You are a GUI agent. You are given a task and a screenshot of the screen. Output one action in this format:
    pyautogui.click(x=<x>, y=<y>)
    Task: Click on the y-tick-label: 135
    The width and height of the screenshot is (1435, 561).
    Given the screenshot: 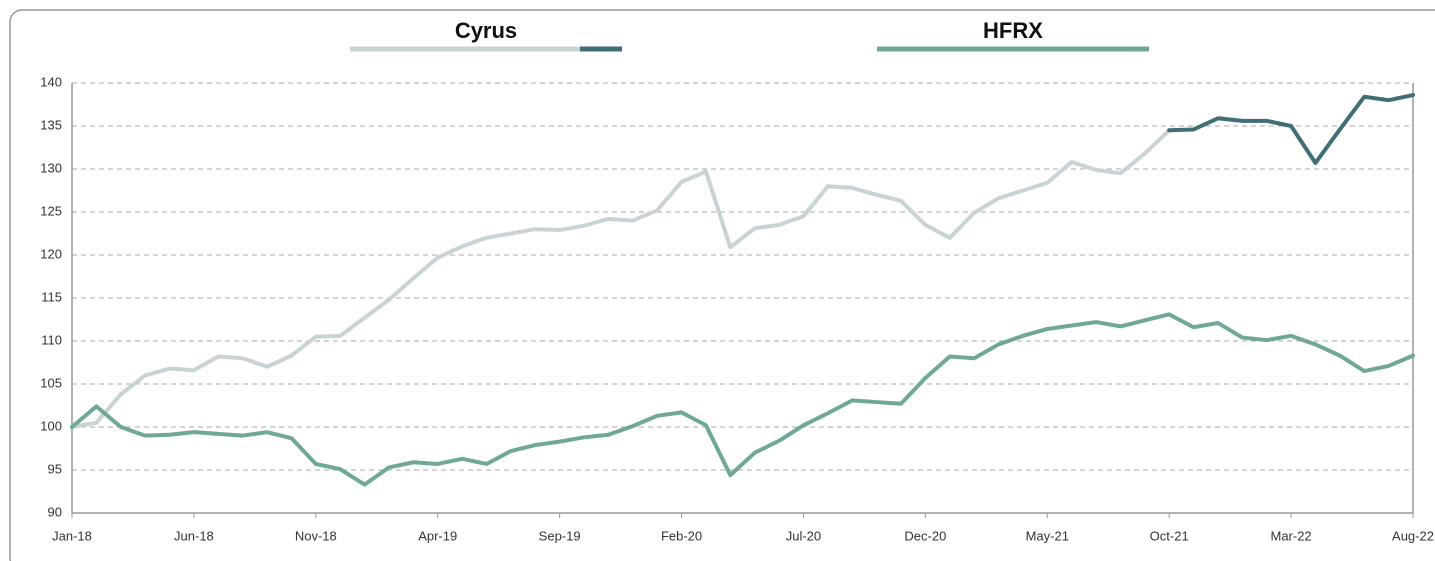 What is the action you would take?
    pyautogui.click(x=51, y=124)
    